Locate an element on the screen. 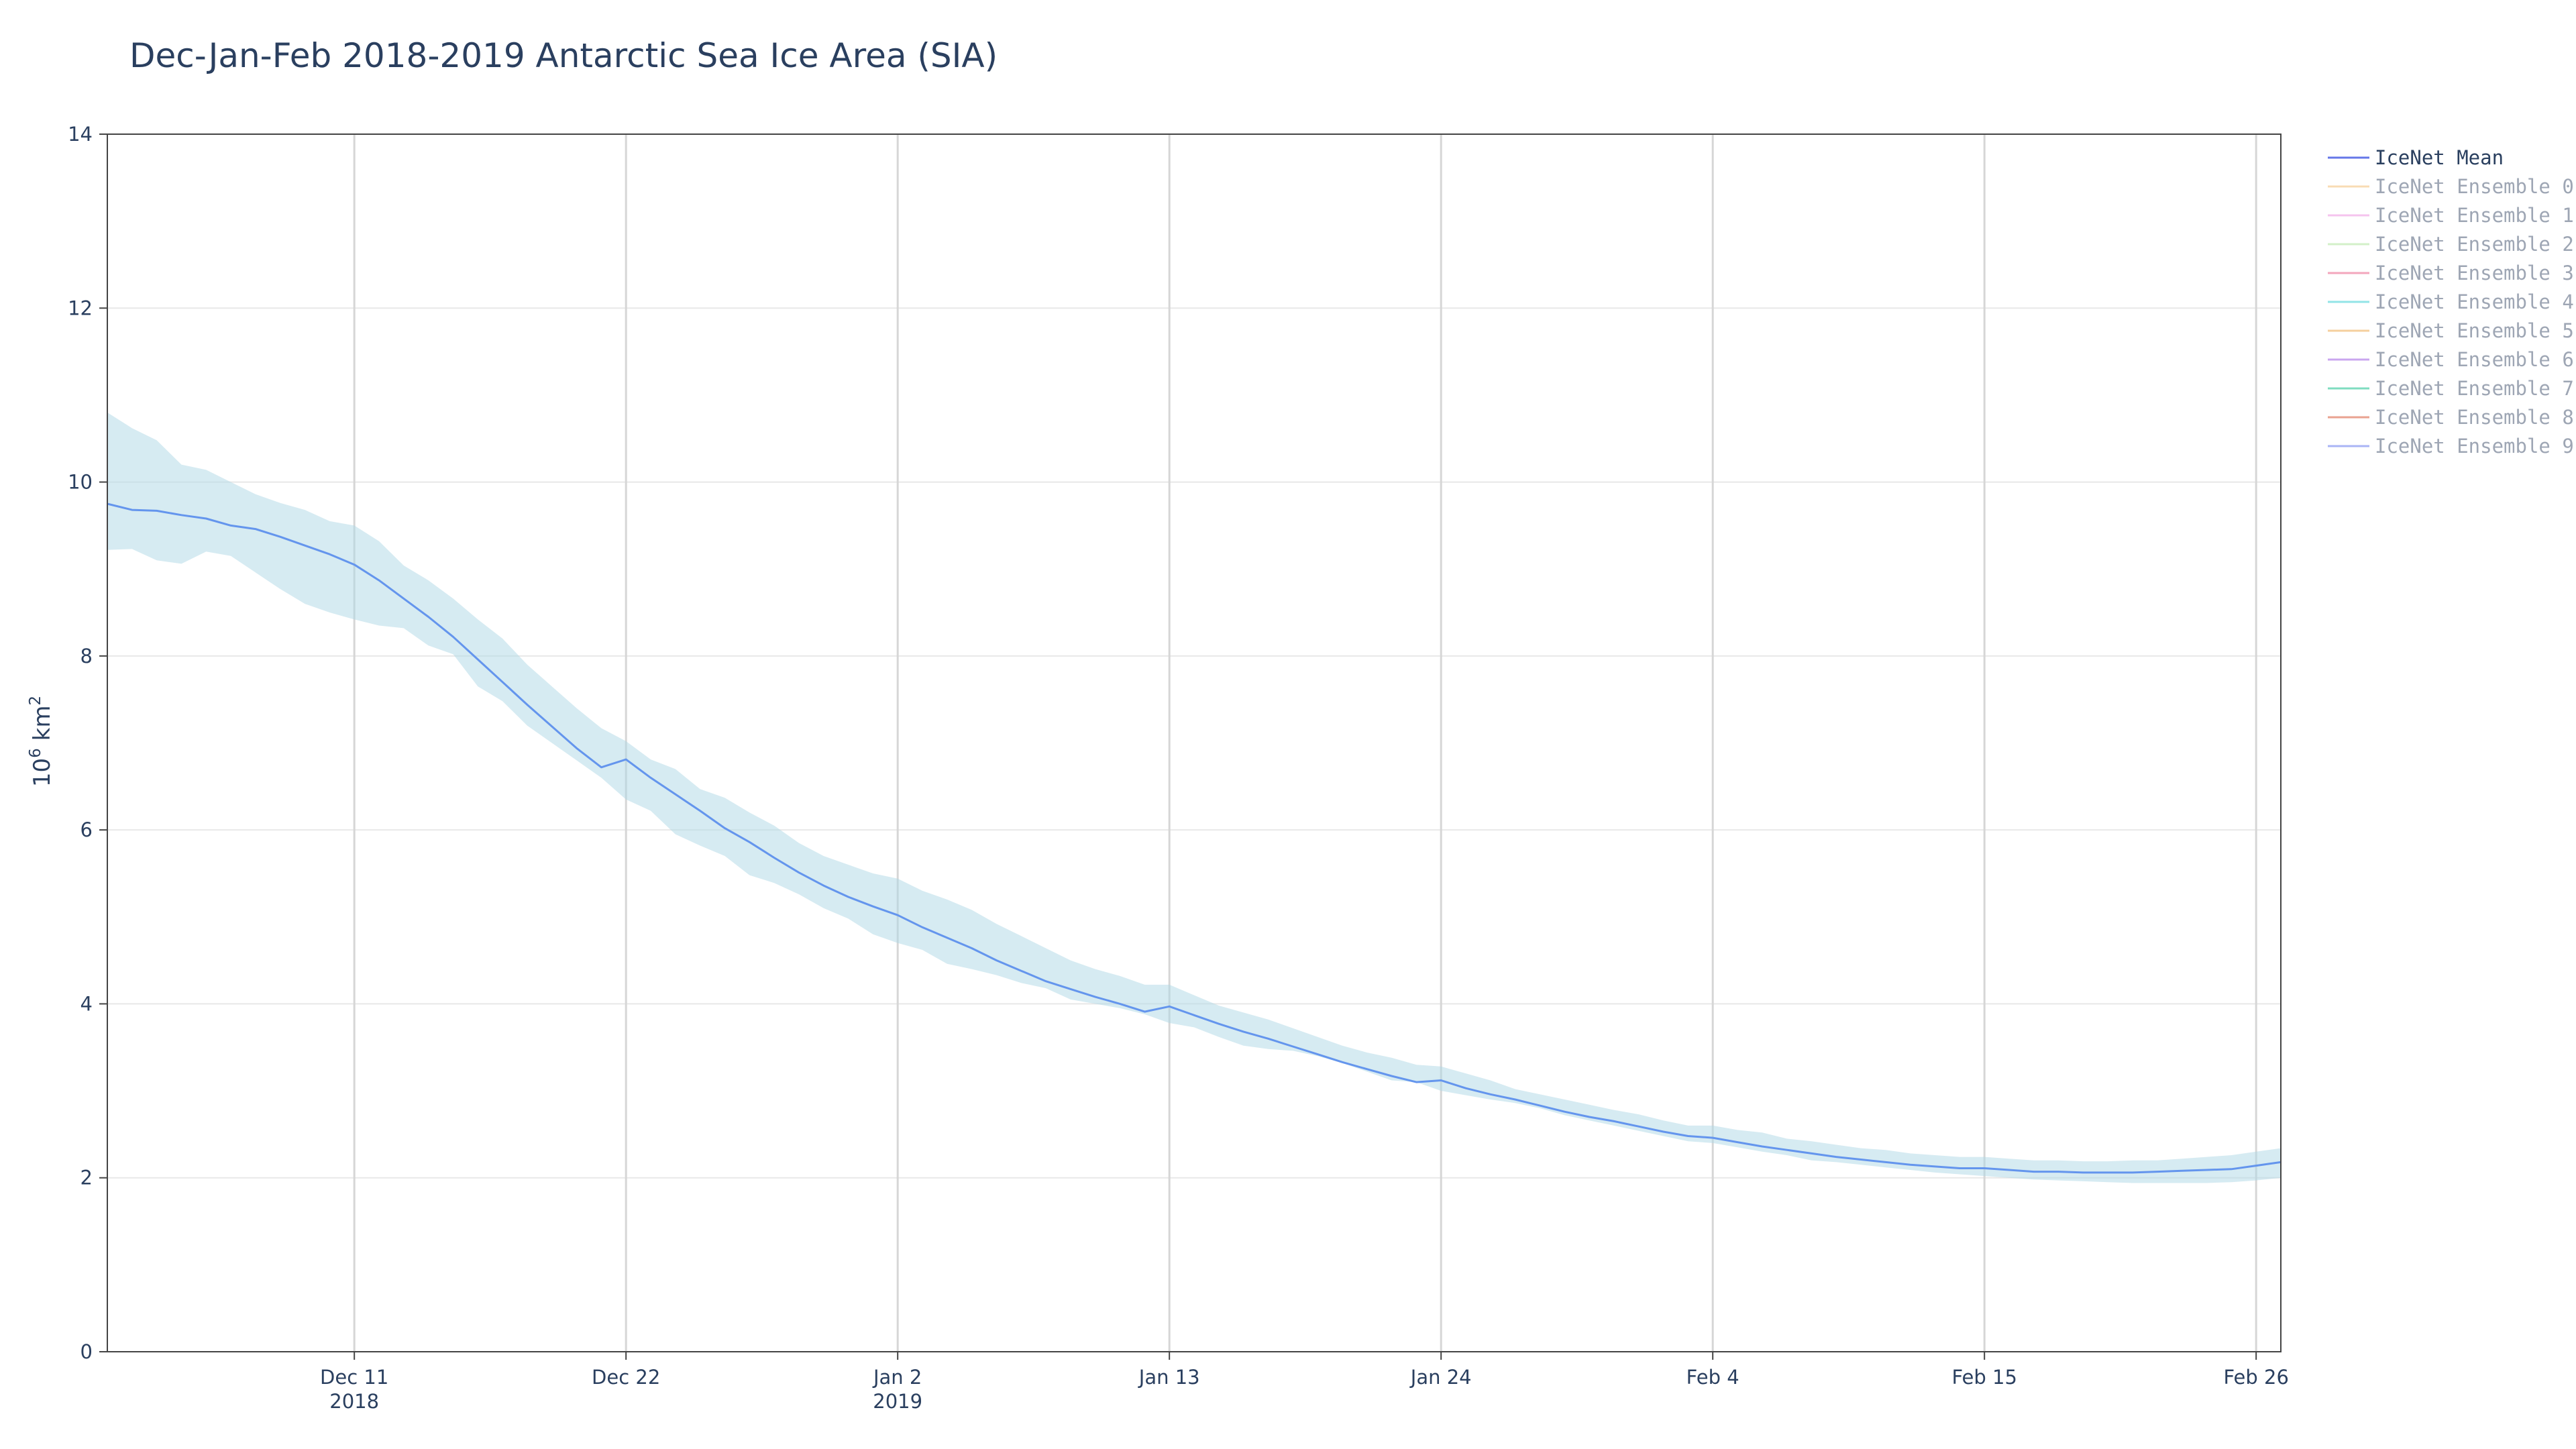  y-label-base-exponent: 6 is located at coordinates (35, 753).